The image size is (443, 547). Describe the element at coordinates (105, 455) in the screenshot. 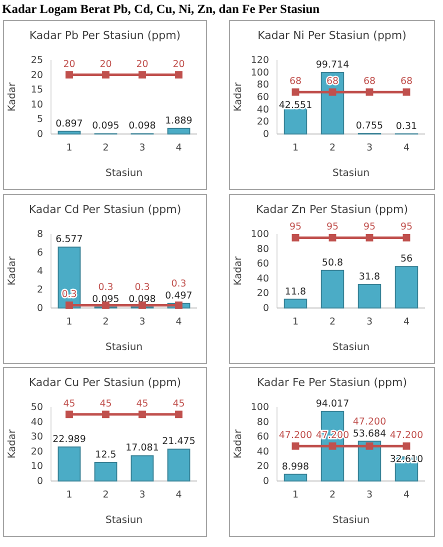

I see `data-label: 12.5` at that location.